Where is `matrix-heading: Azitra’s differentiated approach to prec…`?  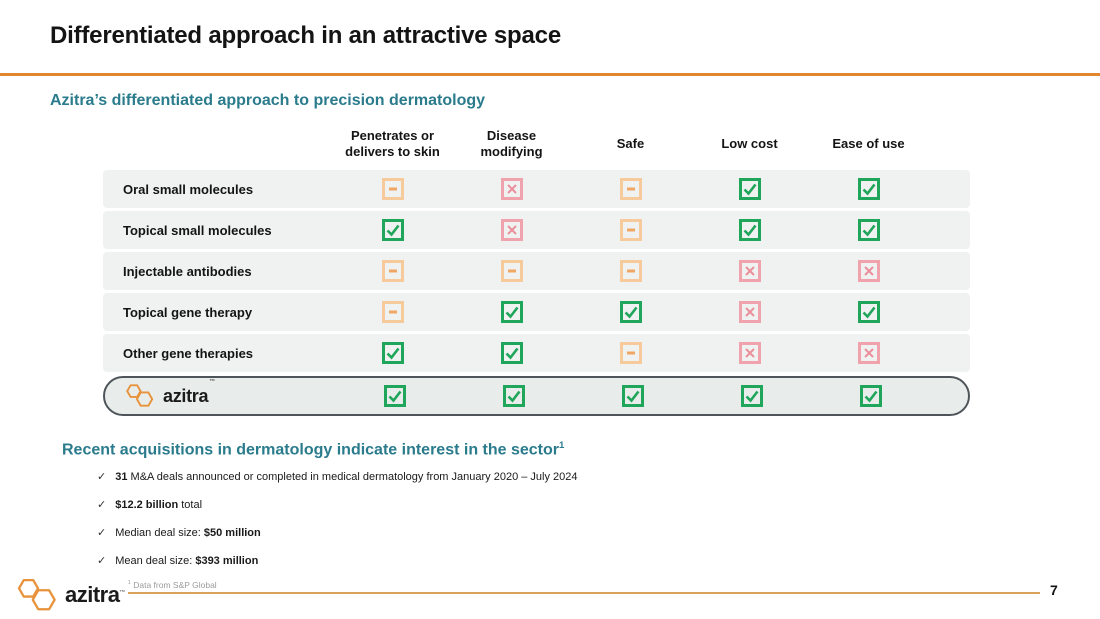 matrix-heading: Azitra’s differentiated approach to prec… is located at coordinates (268, 100).